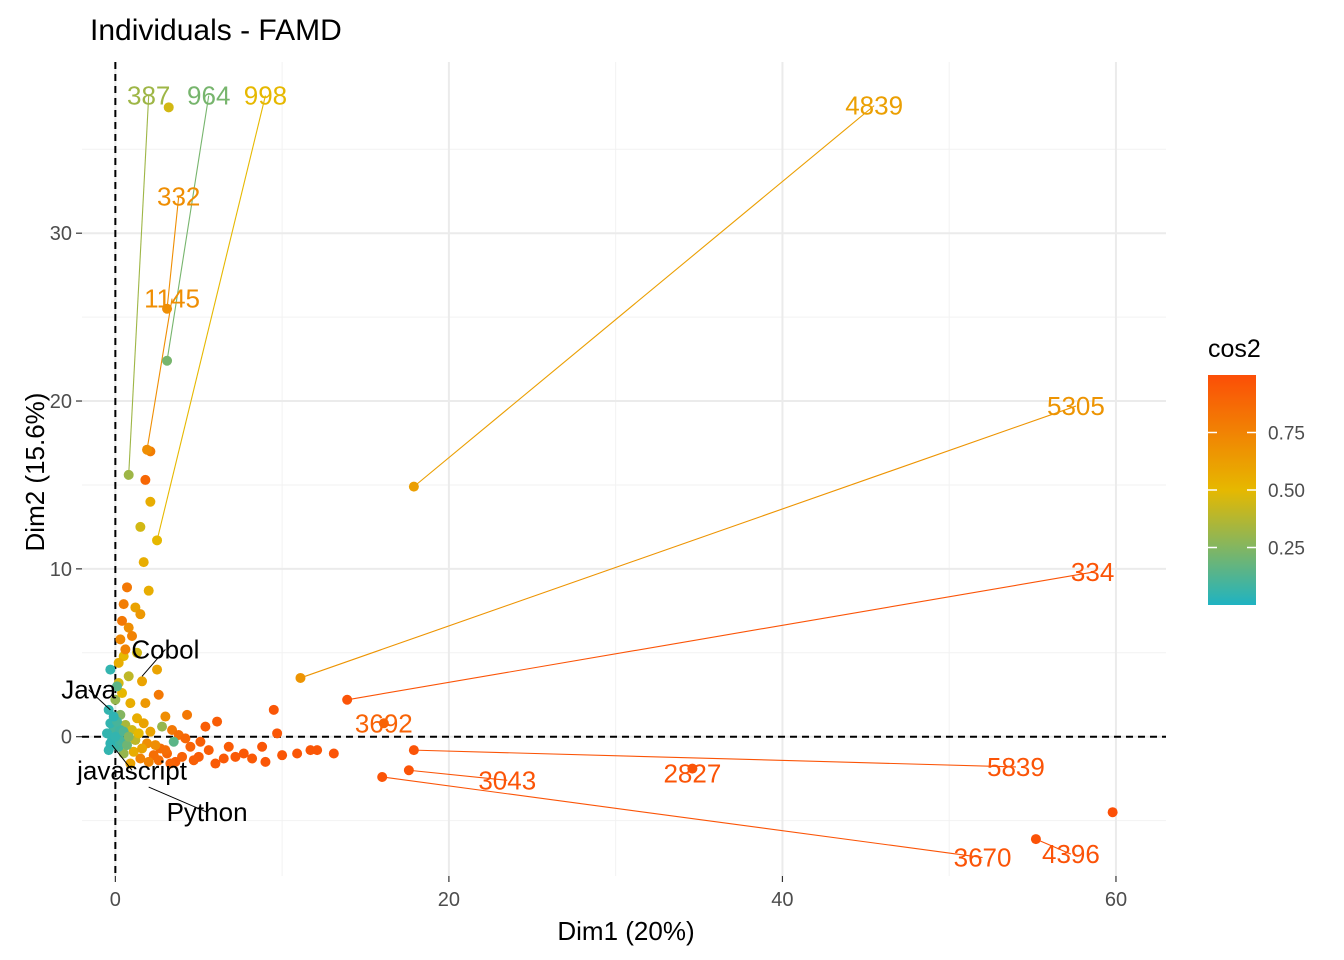 The height and width of the screenshot is (960, 1344). I want to click on label-5305: 5305, so click(1076, 406).